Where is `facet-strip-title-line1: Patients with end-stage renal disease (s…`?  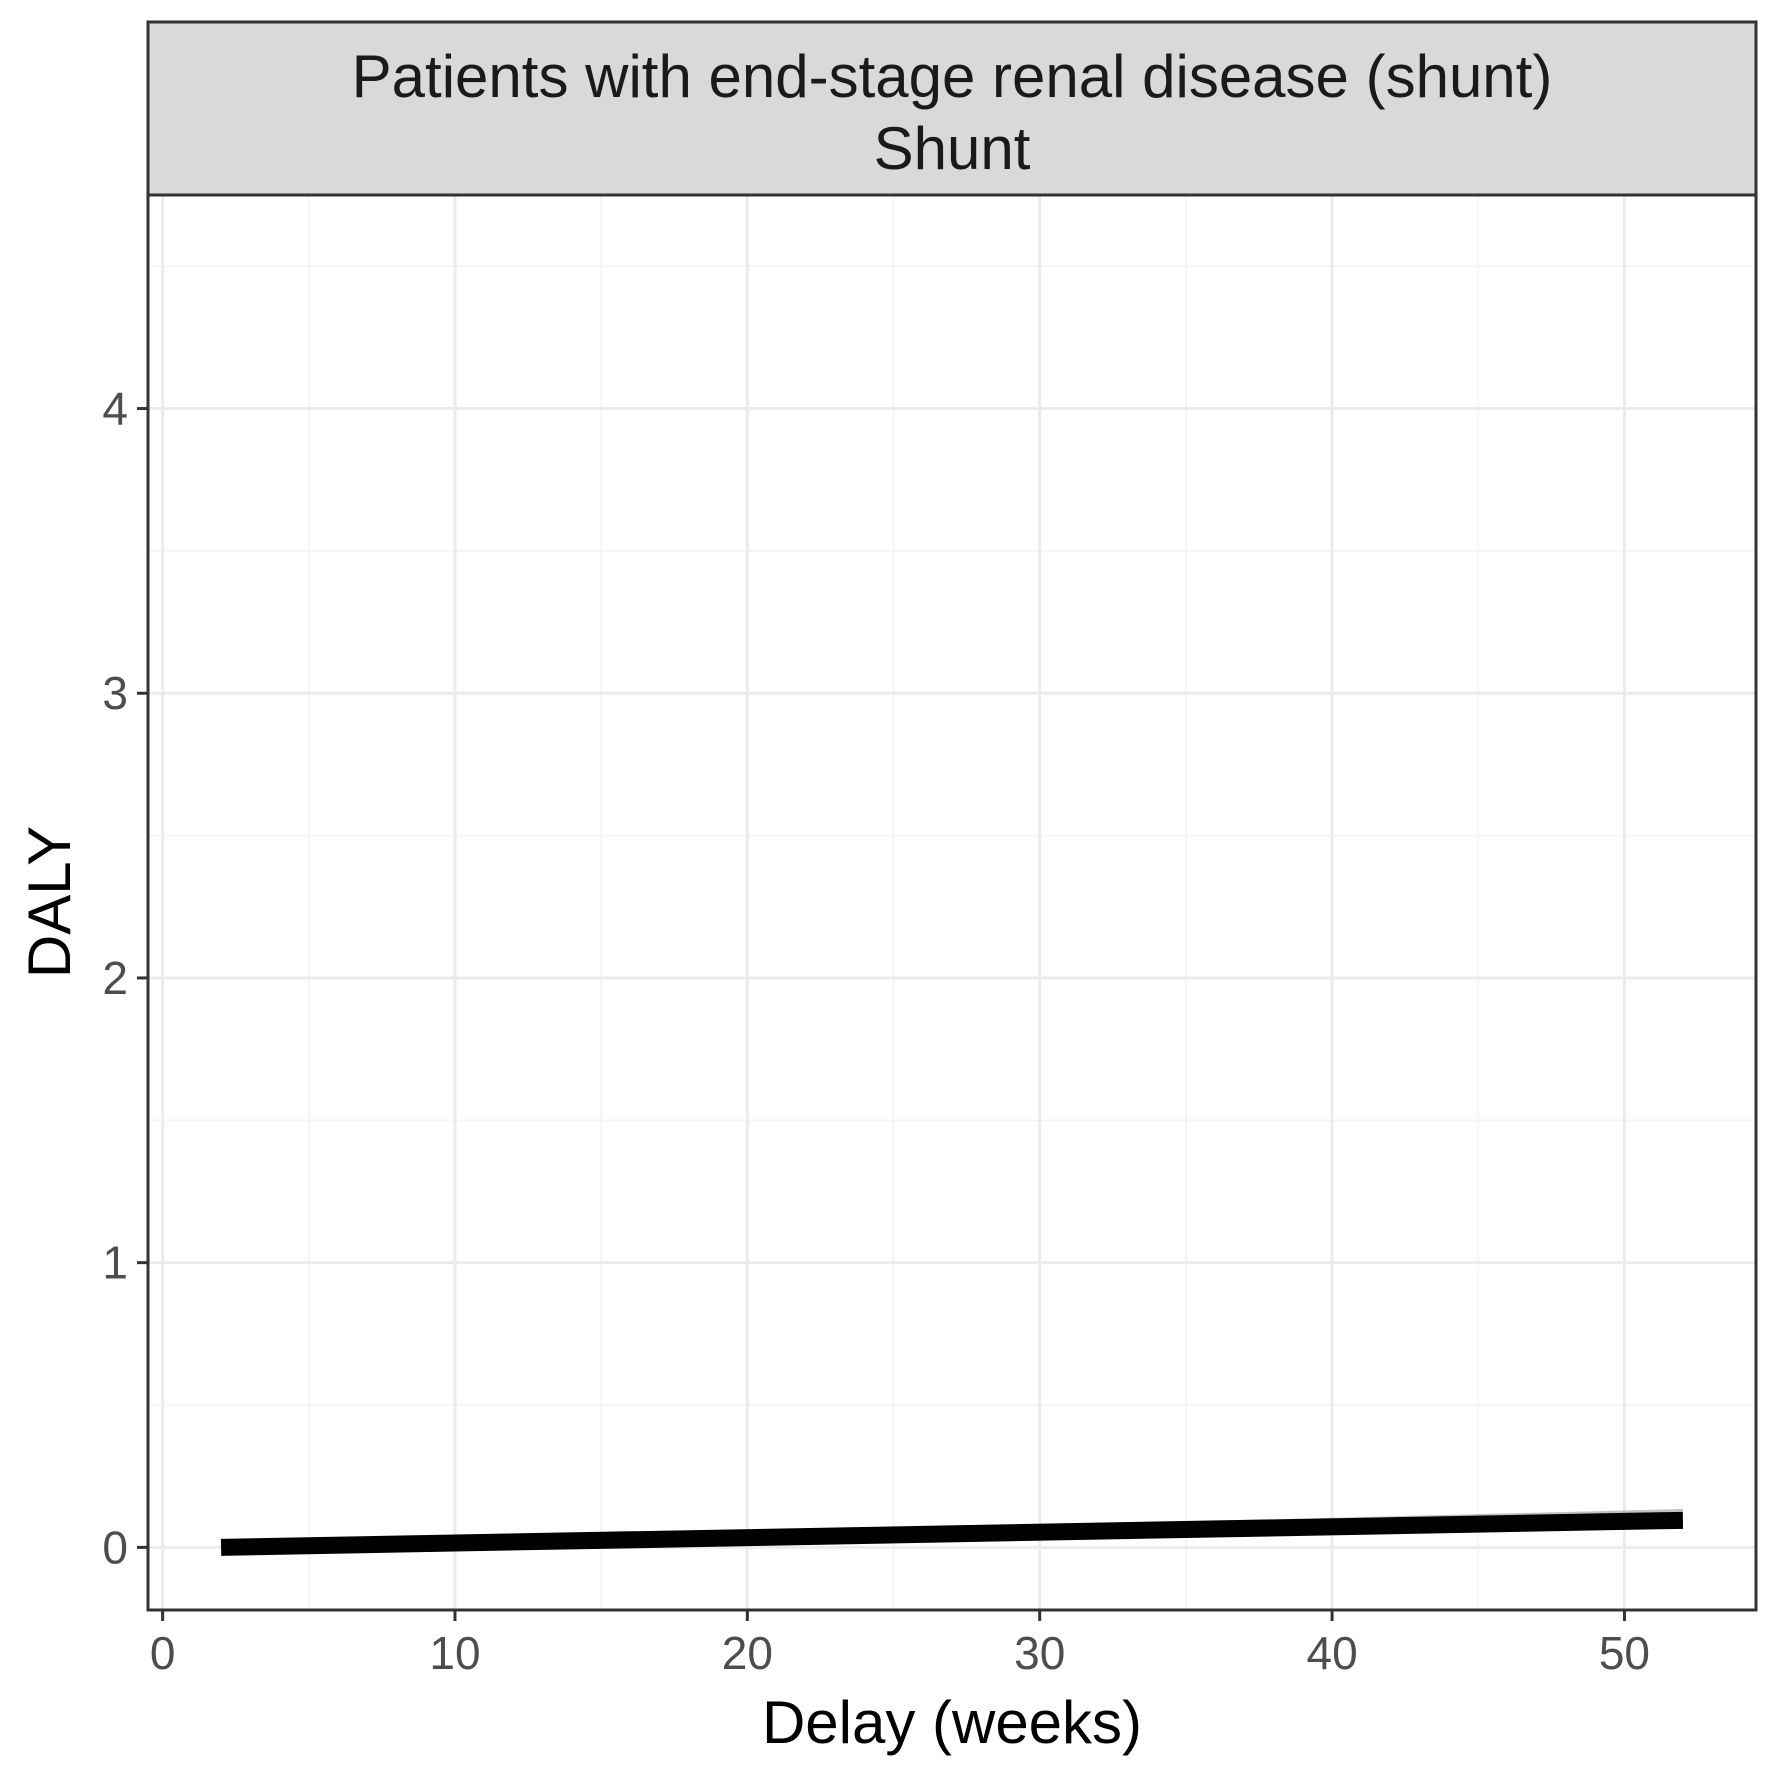
facet-strip-title-line1: Patients with end-stage renal disease (s… is located at coordinates (952, 76).